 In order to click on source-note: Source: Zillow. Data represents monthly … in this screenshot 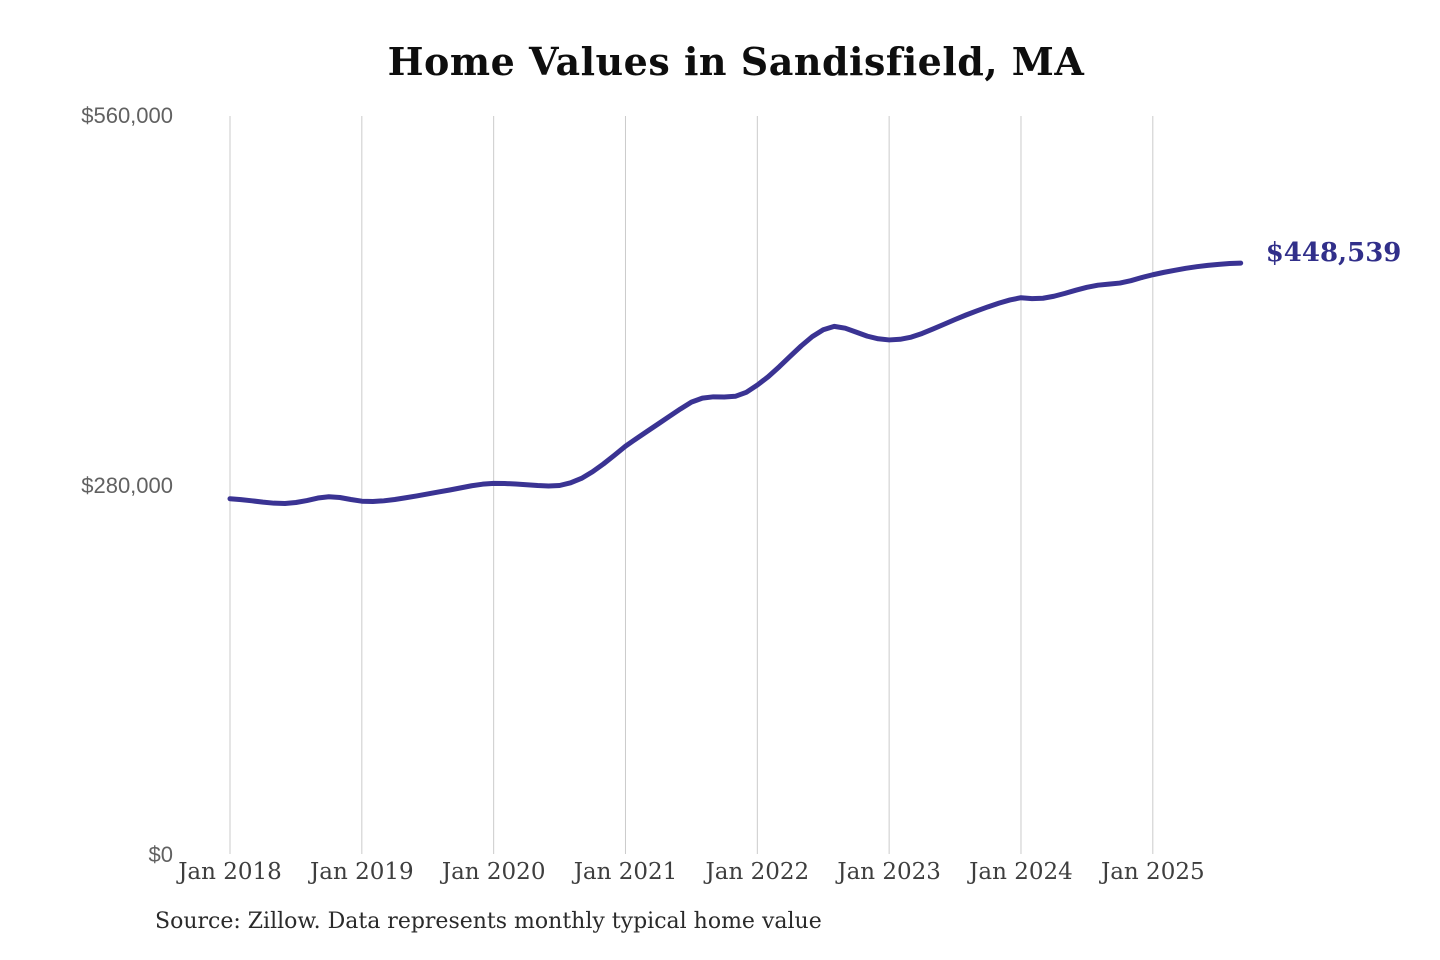, I will do `click(488, 921)`.